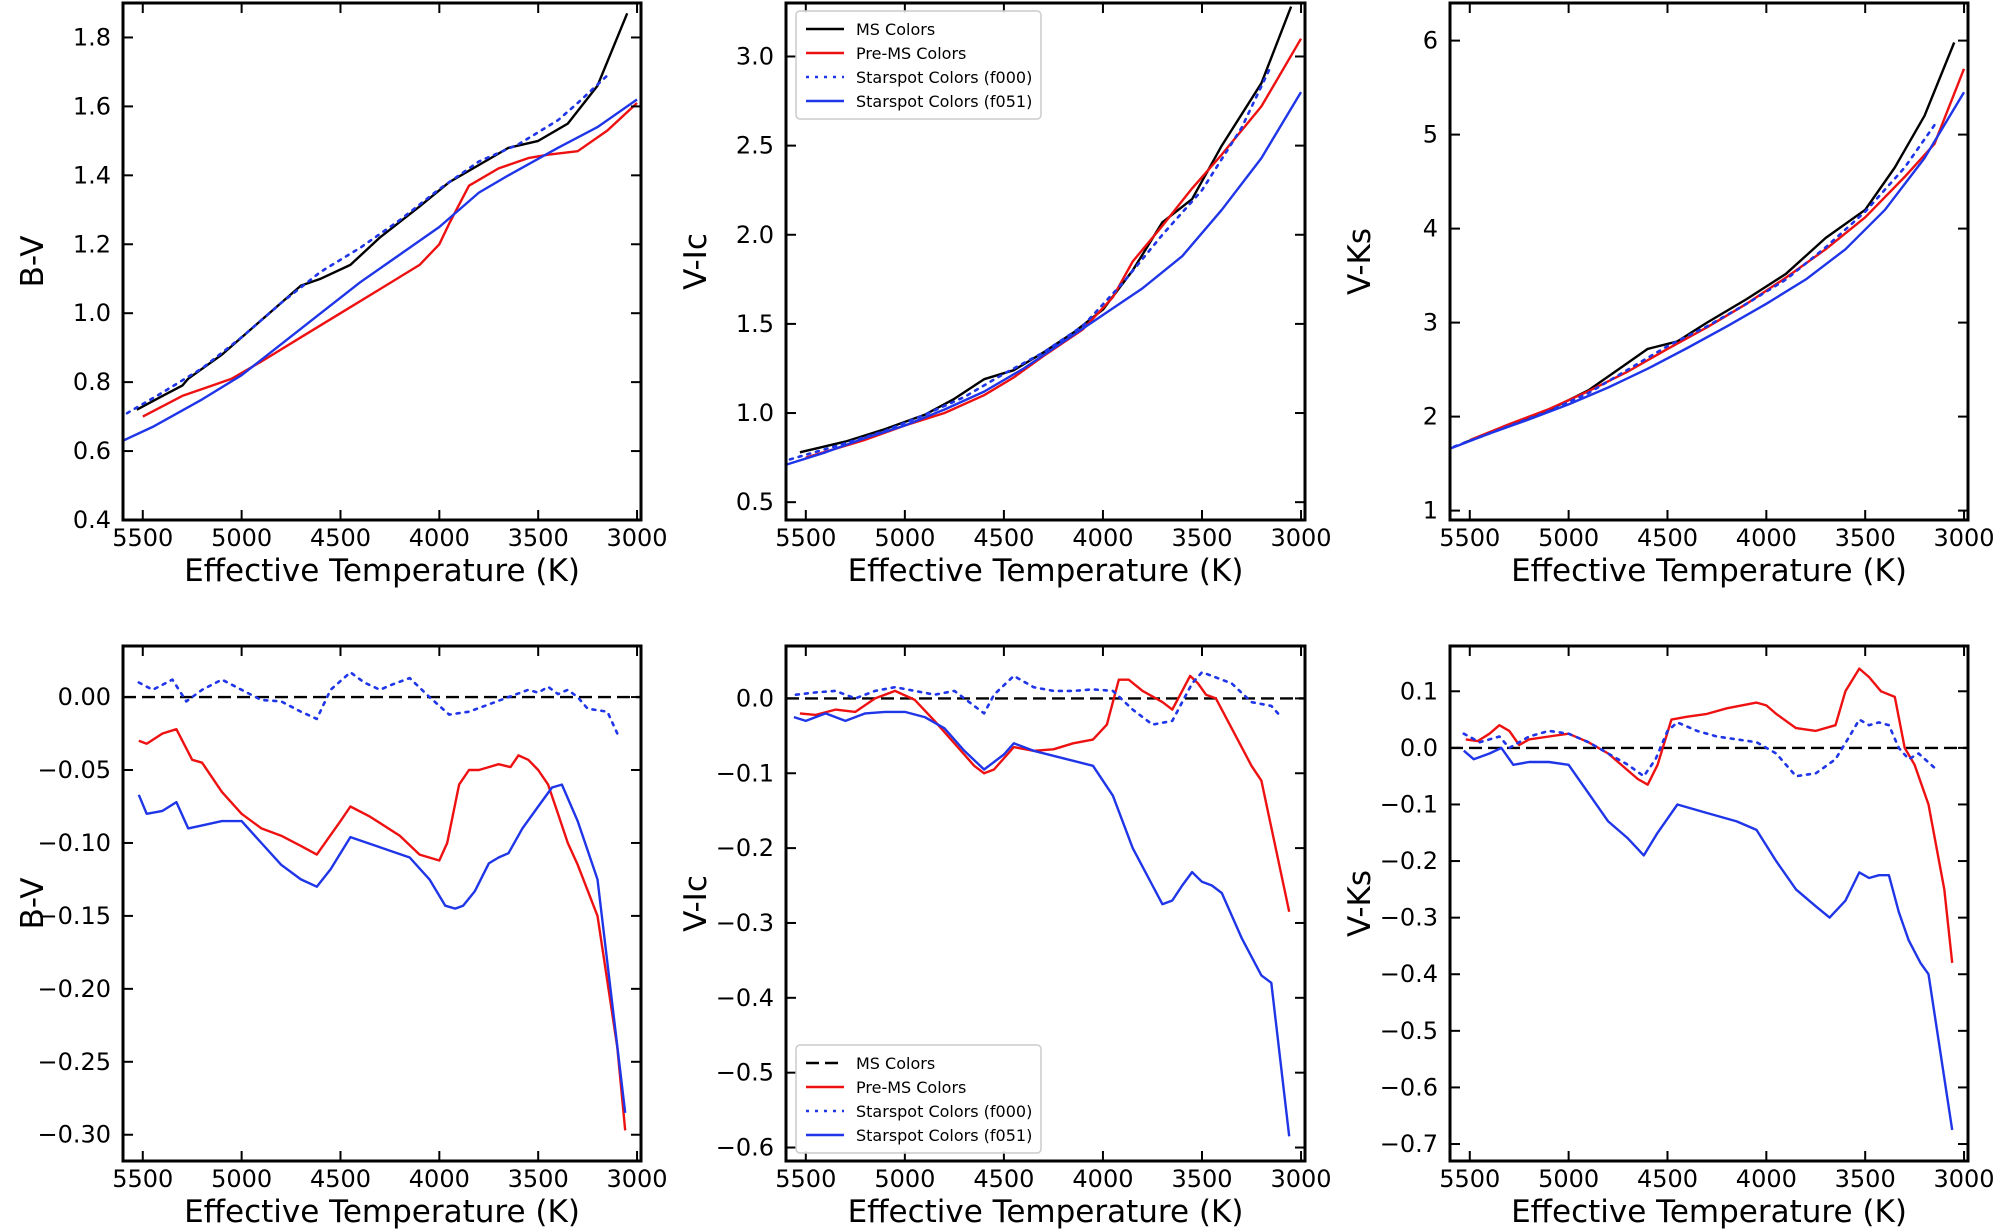  What do you see at coordinates (745, 773) in the screenshot?
I see `y-tick-label: −0.1` at bounding box center [745, 773].